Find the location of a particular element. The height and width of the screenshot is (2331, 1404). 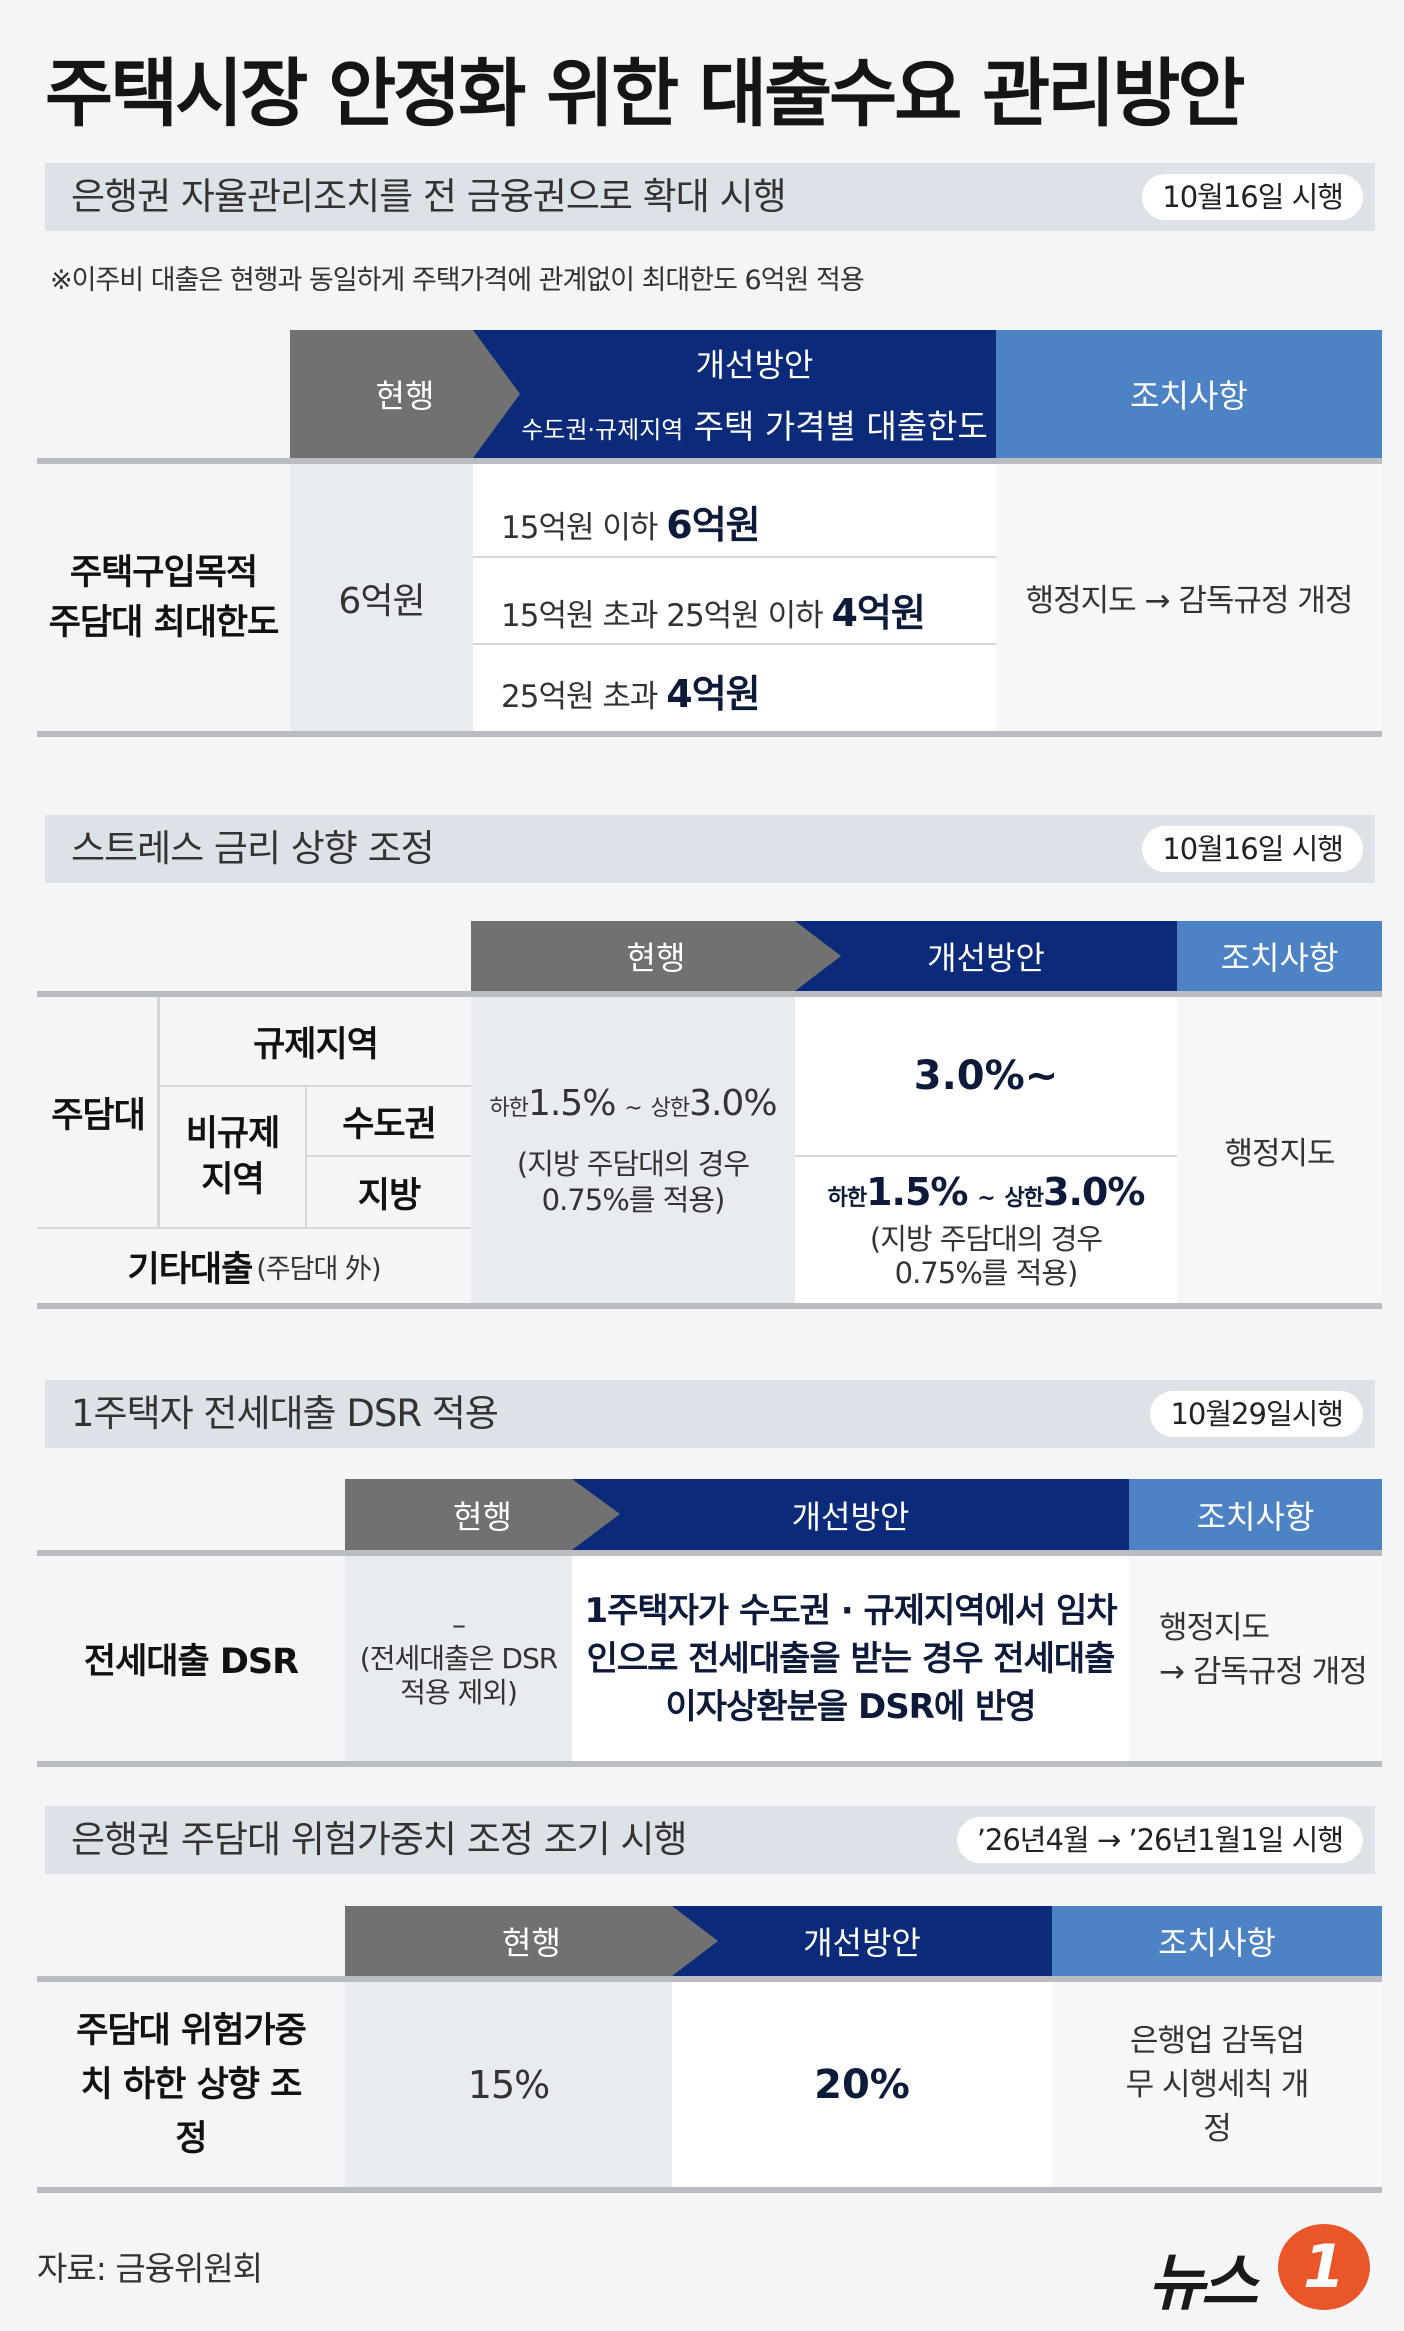

improvement-value: 20% is located at coordinates (862, 2084).